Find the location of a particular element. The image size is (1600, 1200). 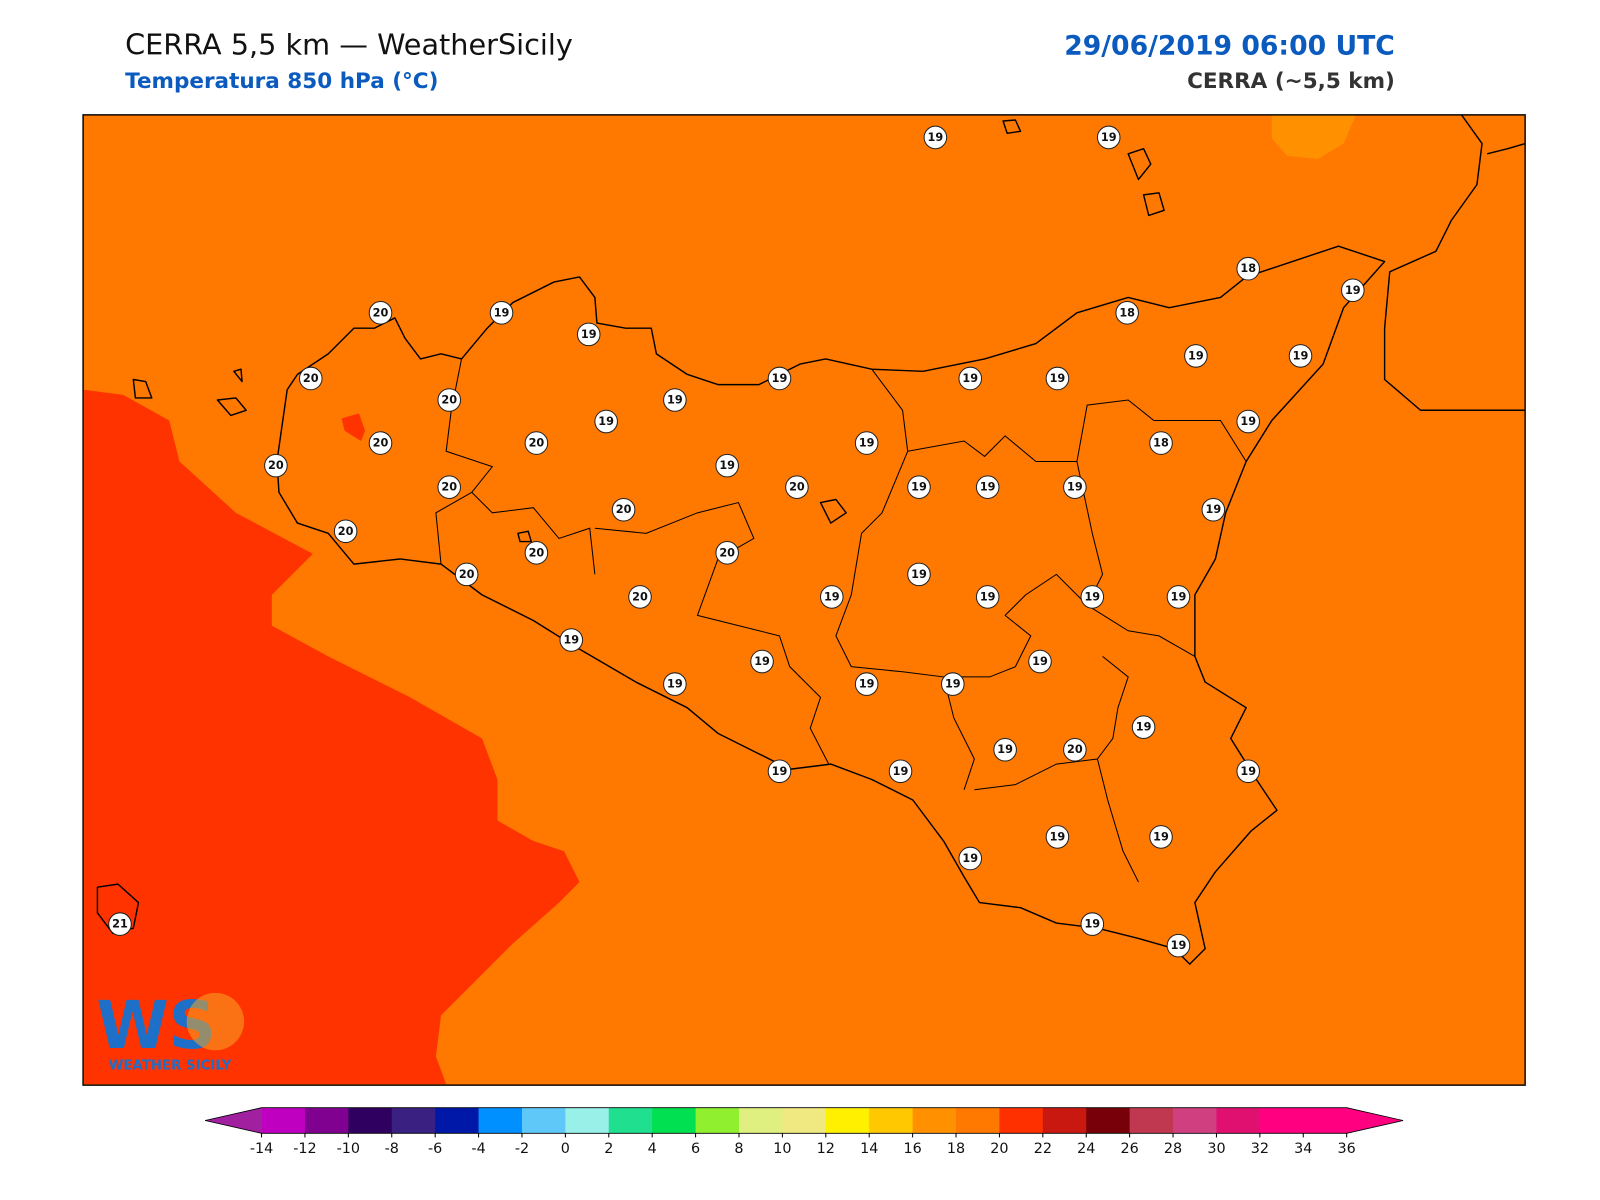

colorbar-tick-label: 8 is located at coordinates (738, 1149).